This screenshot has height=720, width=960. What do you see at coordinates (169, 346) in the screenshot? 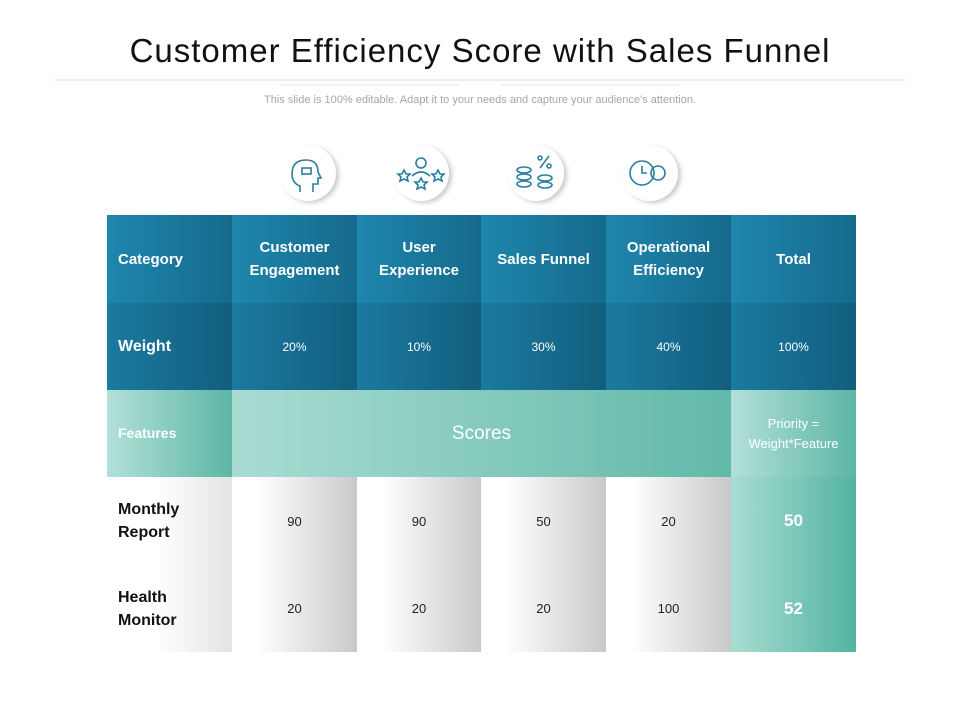
I see `row-label: Weight` at bounding box center [169, 346].